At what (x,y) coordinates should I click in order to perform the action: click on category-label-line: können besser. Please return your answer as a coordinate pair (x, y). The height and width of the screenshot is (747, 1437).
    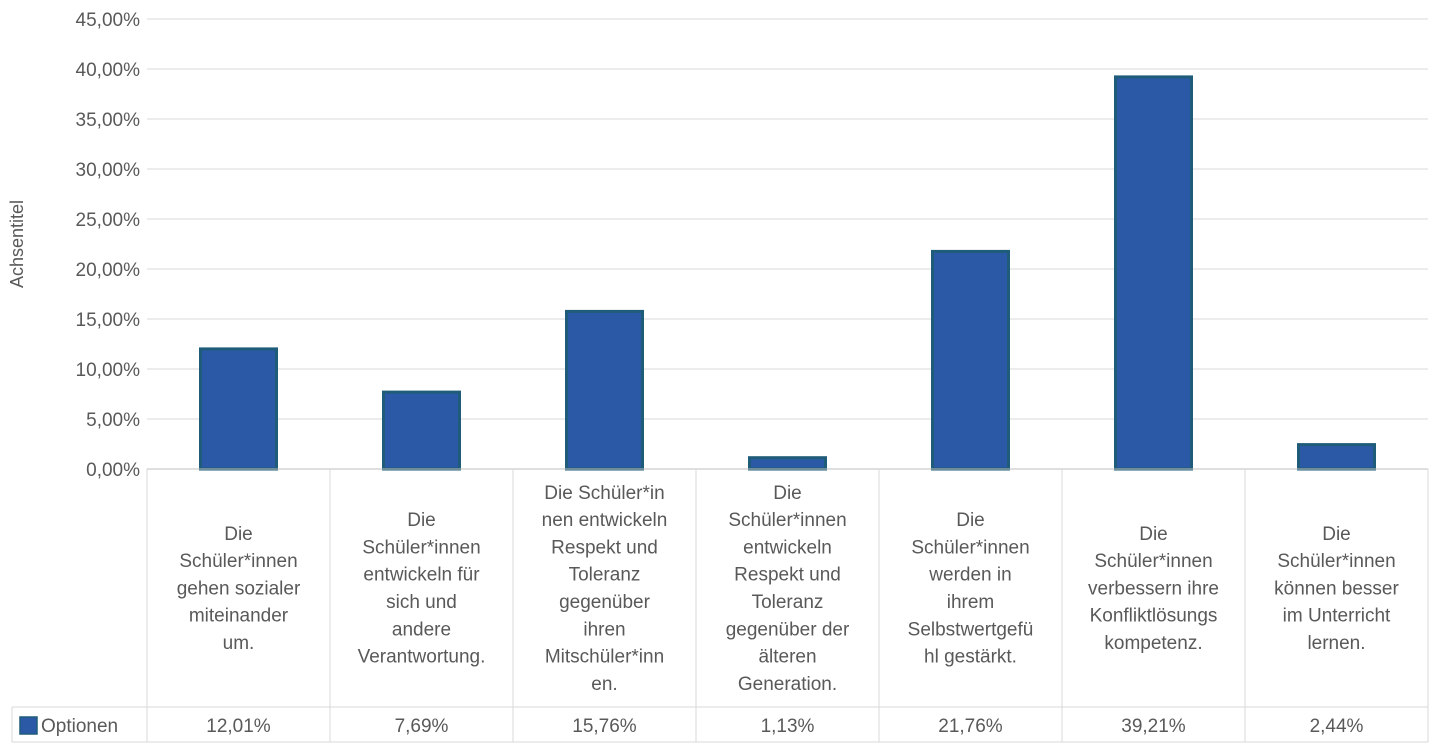
    Looking at the image, I should click on (1336, 588).